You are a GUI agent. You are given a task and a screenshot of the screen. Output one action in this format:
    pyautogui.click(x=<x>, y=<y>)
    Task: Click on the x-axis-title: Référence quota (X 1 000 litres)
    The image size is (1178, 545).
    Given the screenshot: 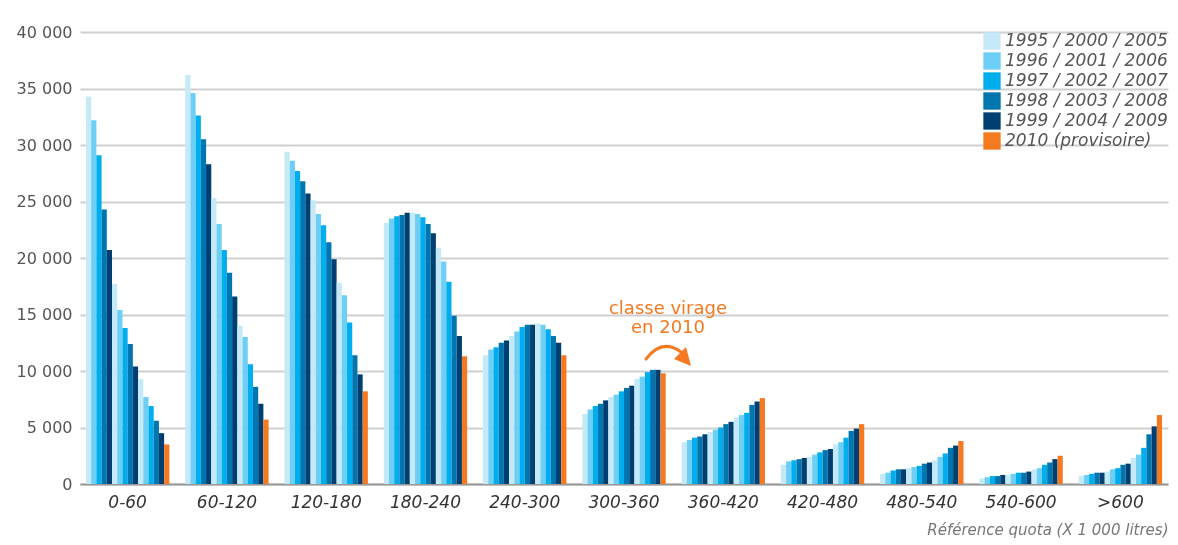 What is the action you would take?
    pyautogui.click(x=1048, y=529)
    